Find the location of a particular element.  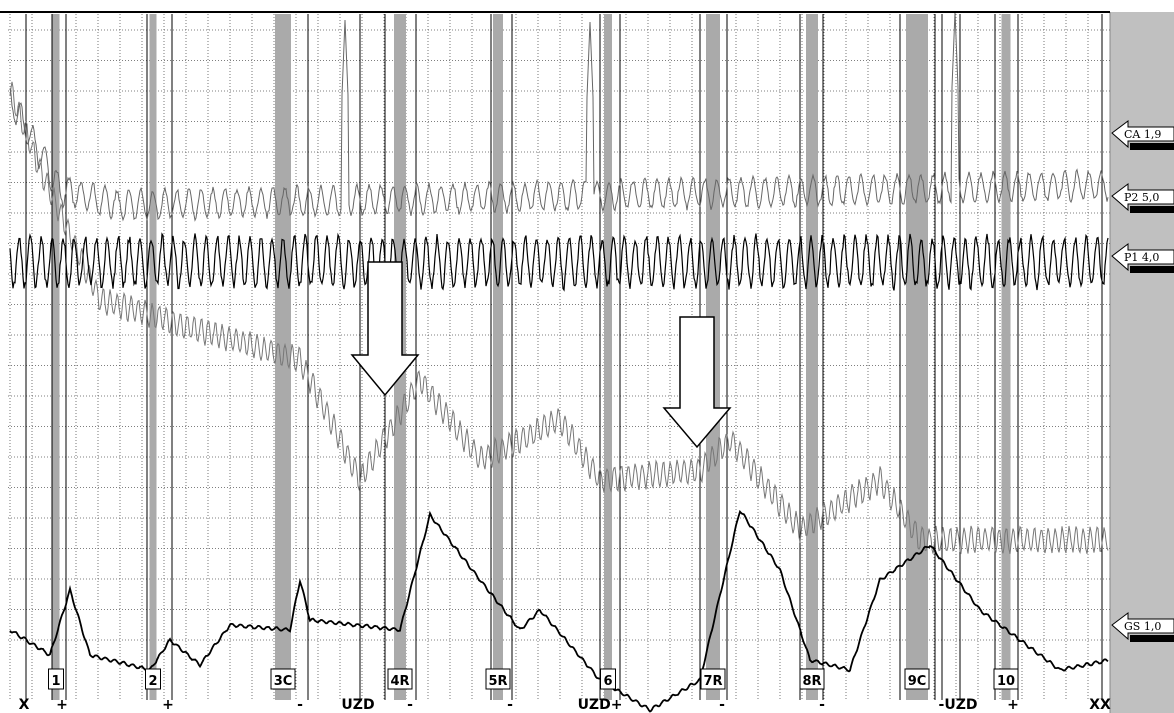

event-mark: XX is located at coordinates (1100, 705).